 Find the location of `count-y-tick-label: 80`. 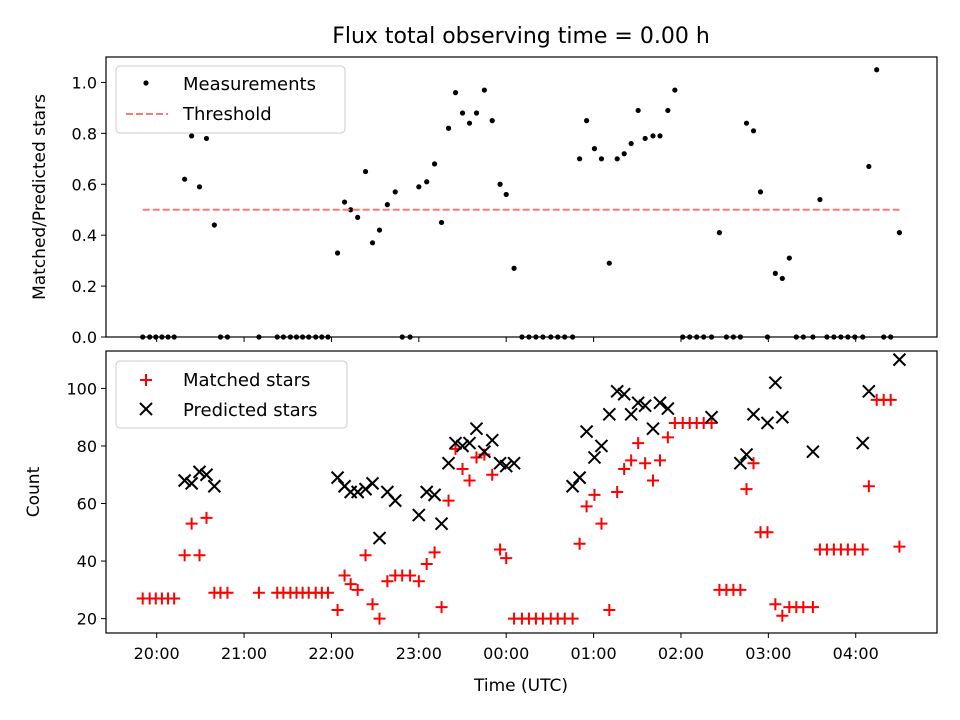

count-y-tick-label: 80 is located at coordinates (87, 446).